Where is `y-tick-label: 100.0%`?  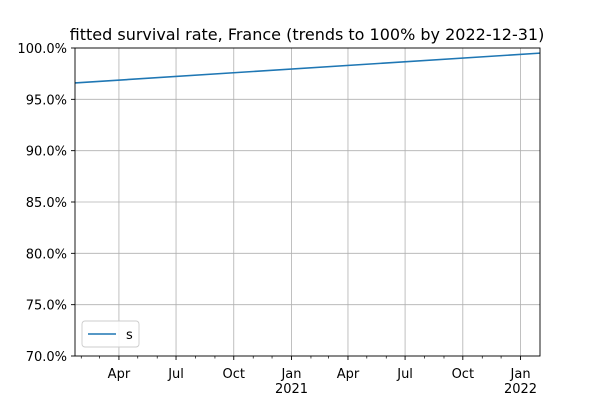 y-tick-label: 100.0% is located at coordinates (42, 49).